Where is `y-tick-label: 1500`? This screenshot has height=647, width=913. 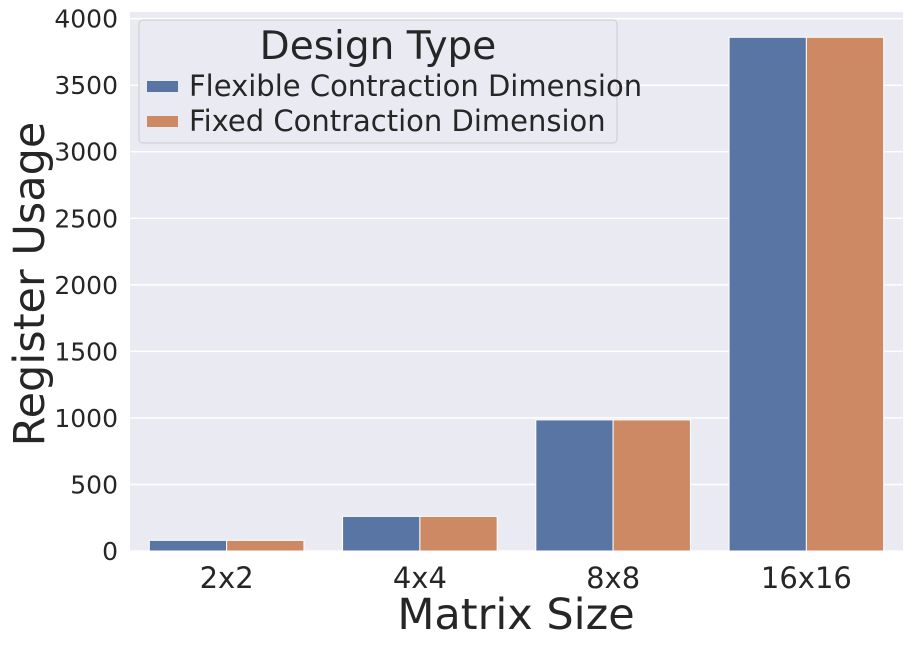 y-tick-label: 1500 is located at coordinates (86, 351).